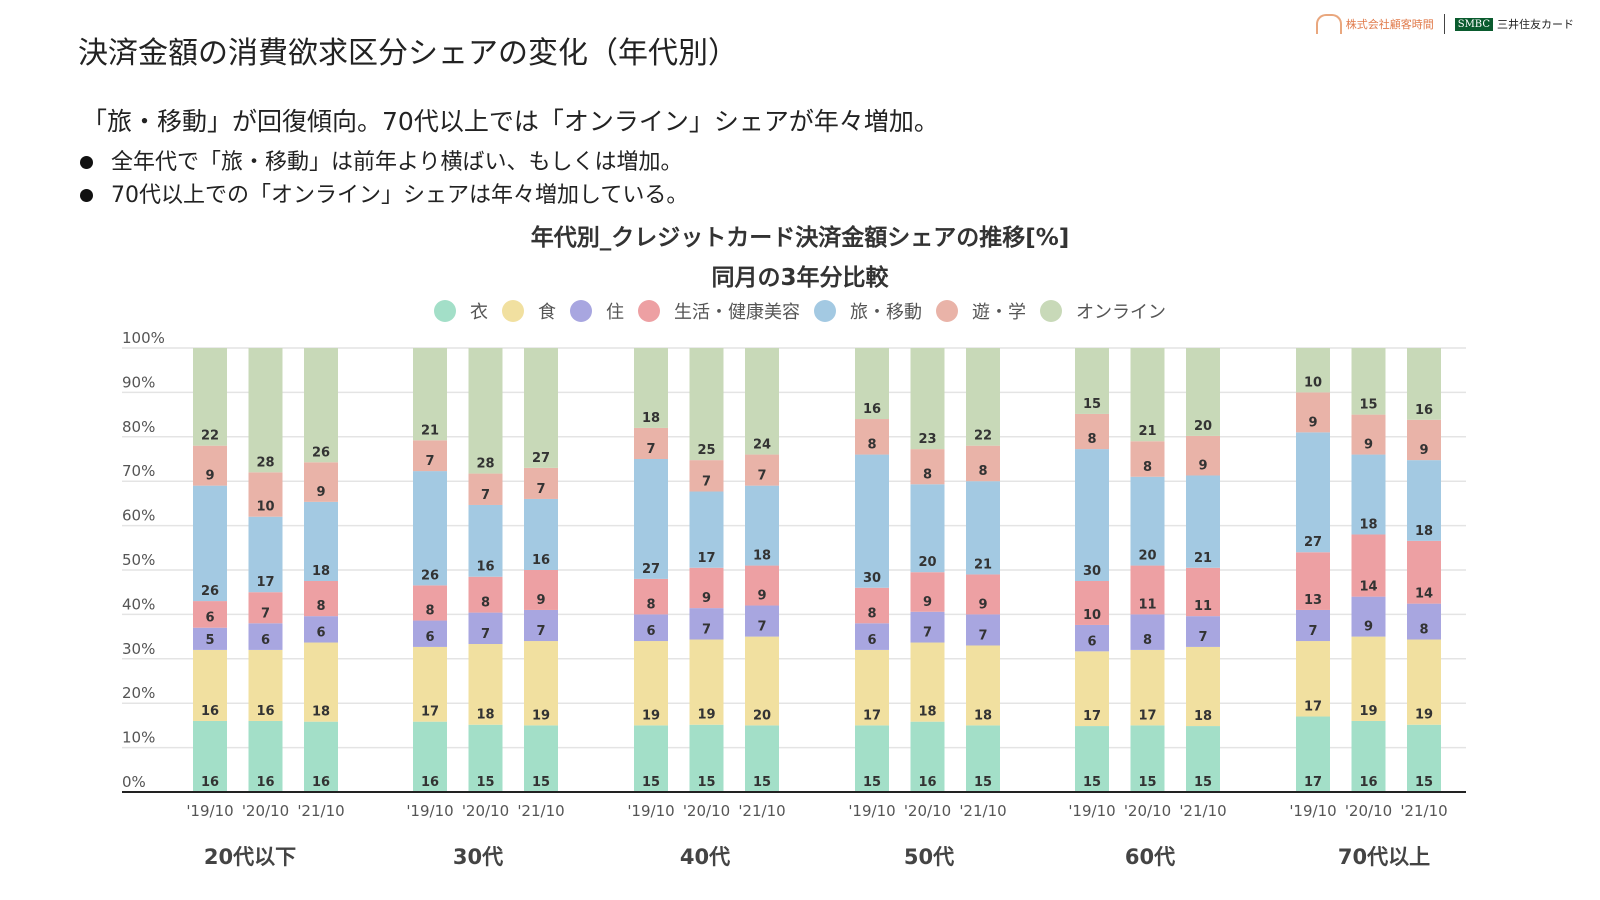 The image size is (1600, 900). What do you see at coordinates (1389, 24) in the screenshot?
I see `company-name: 株式会社顧客時間` at bounding box center [1389, 24].